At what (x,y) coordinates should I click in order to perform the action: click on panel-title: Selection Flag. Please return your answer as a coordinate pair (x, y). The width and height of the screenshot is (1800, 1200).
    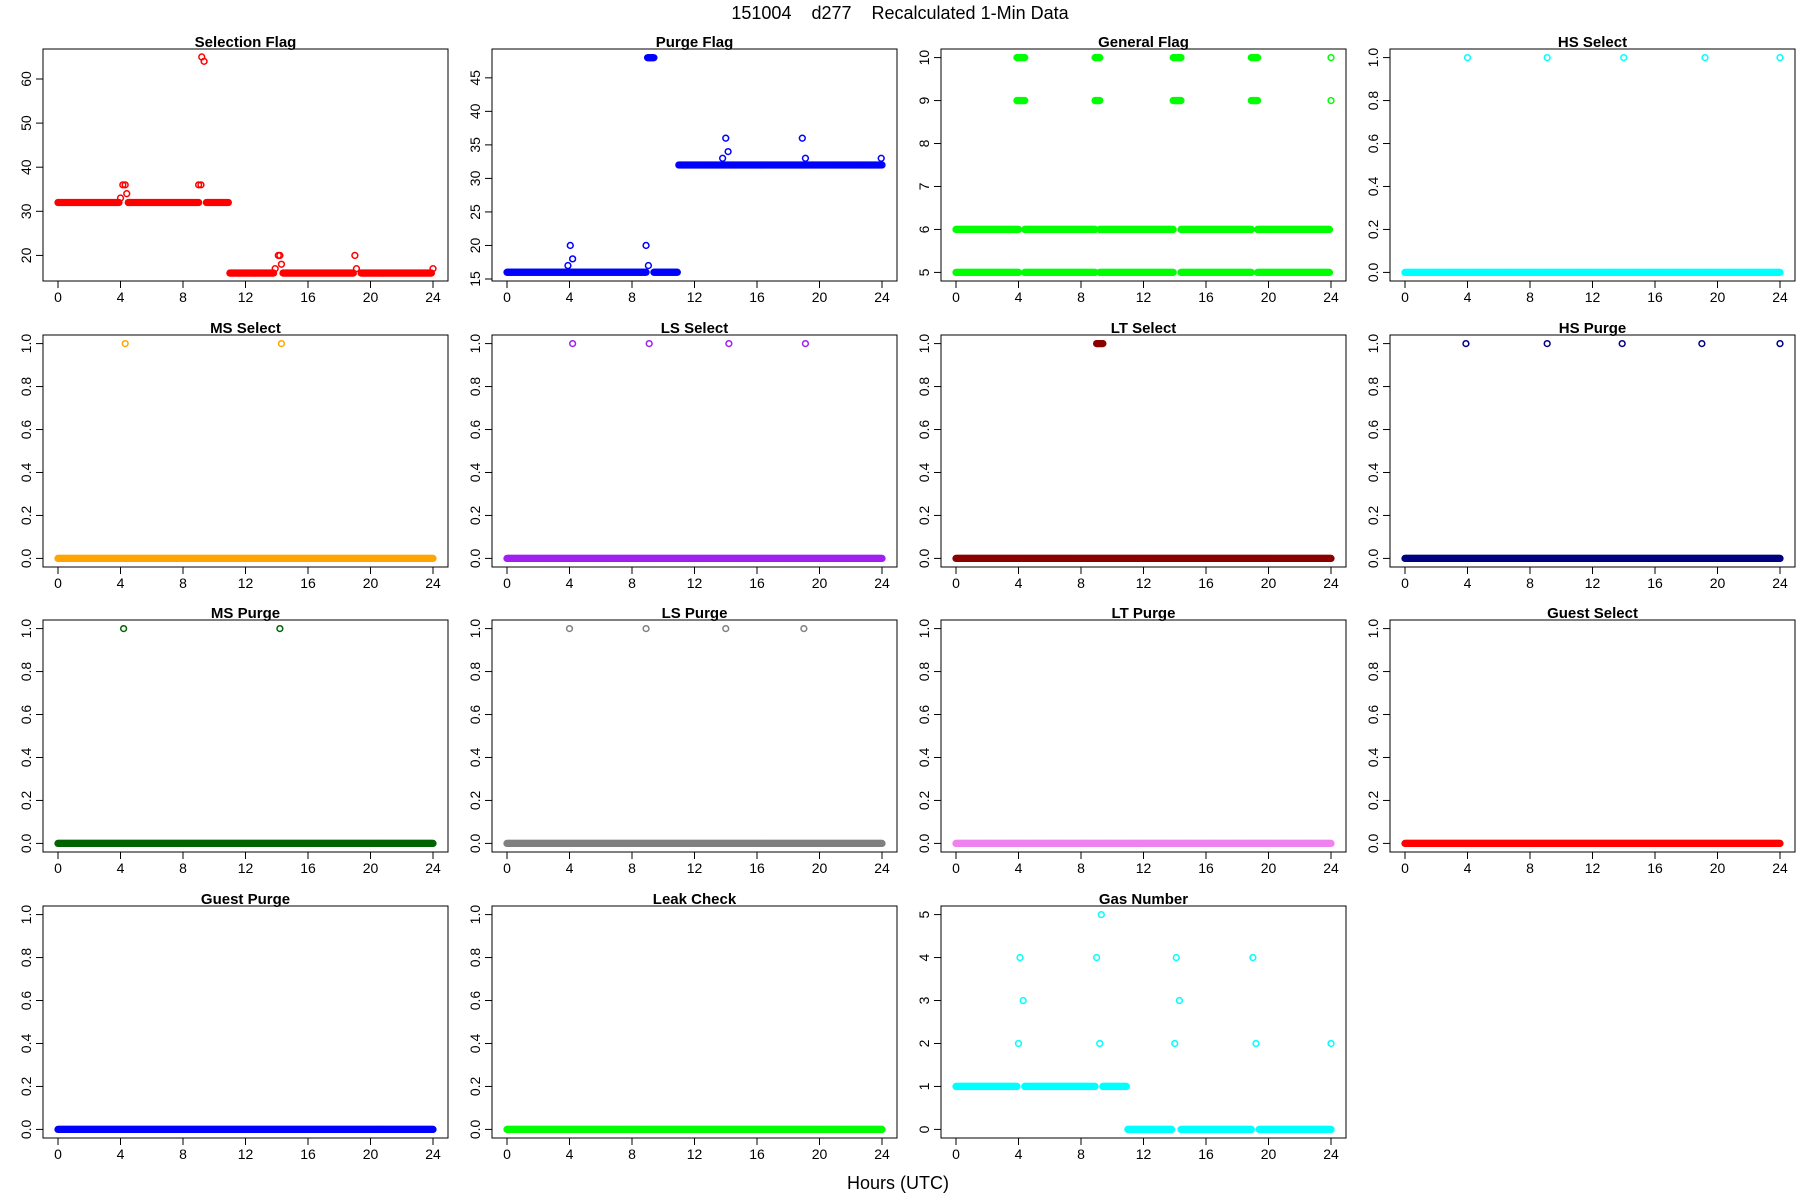
    Looking at the image, I should click on (246, 42).